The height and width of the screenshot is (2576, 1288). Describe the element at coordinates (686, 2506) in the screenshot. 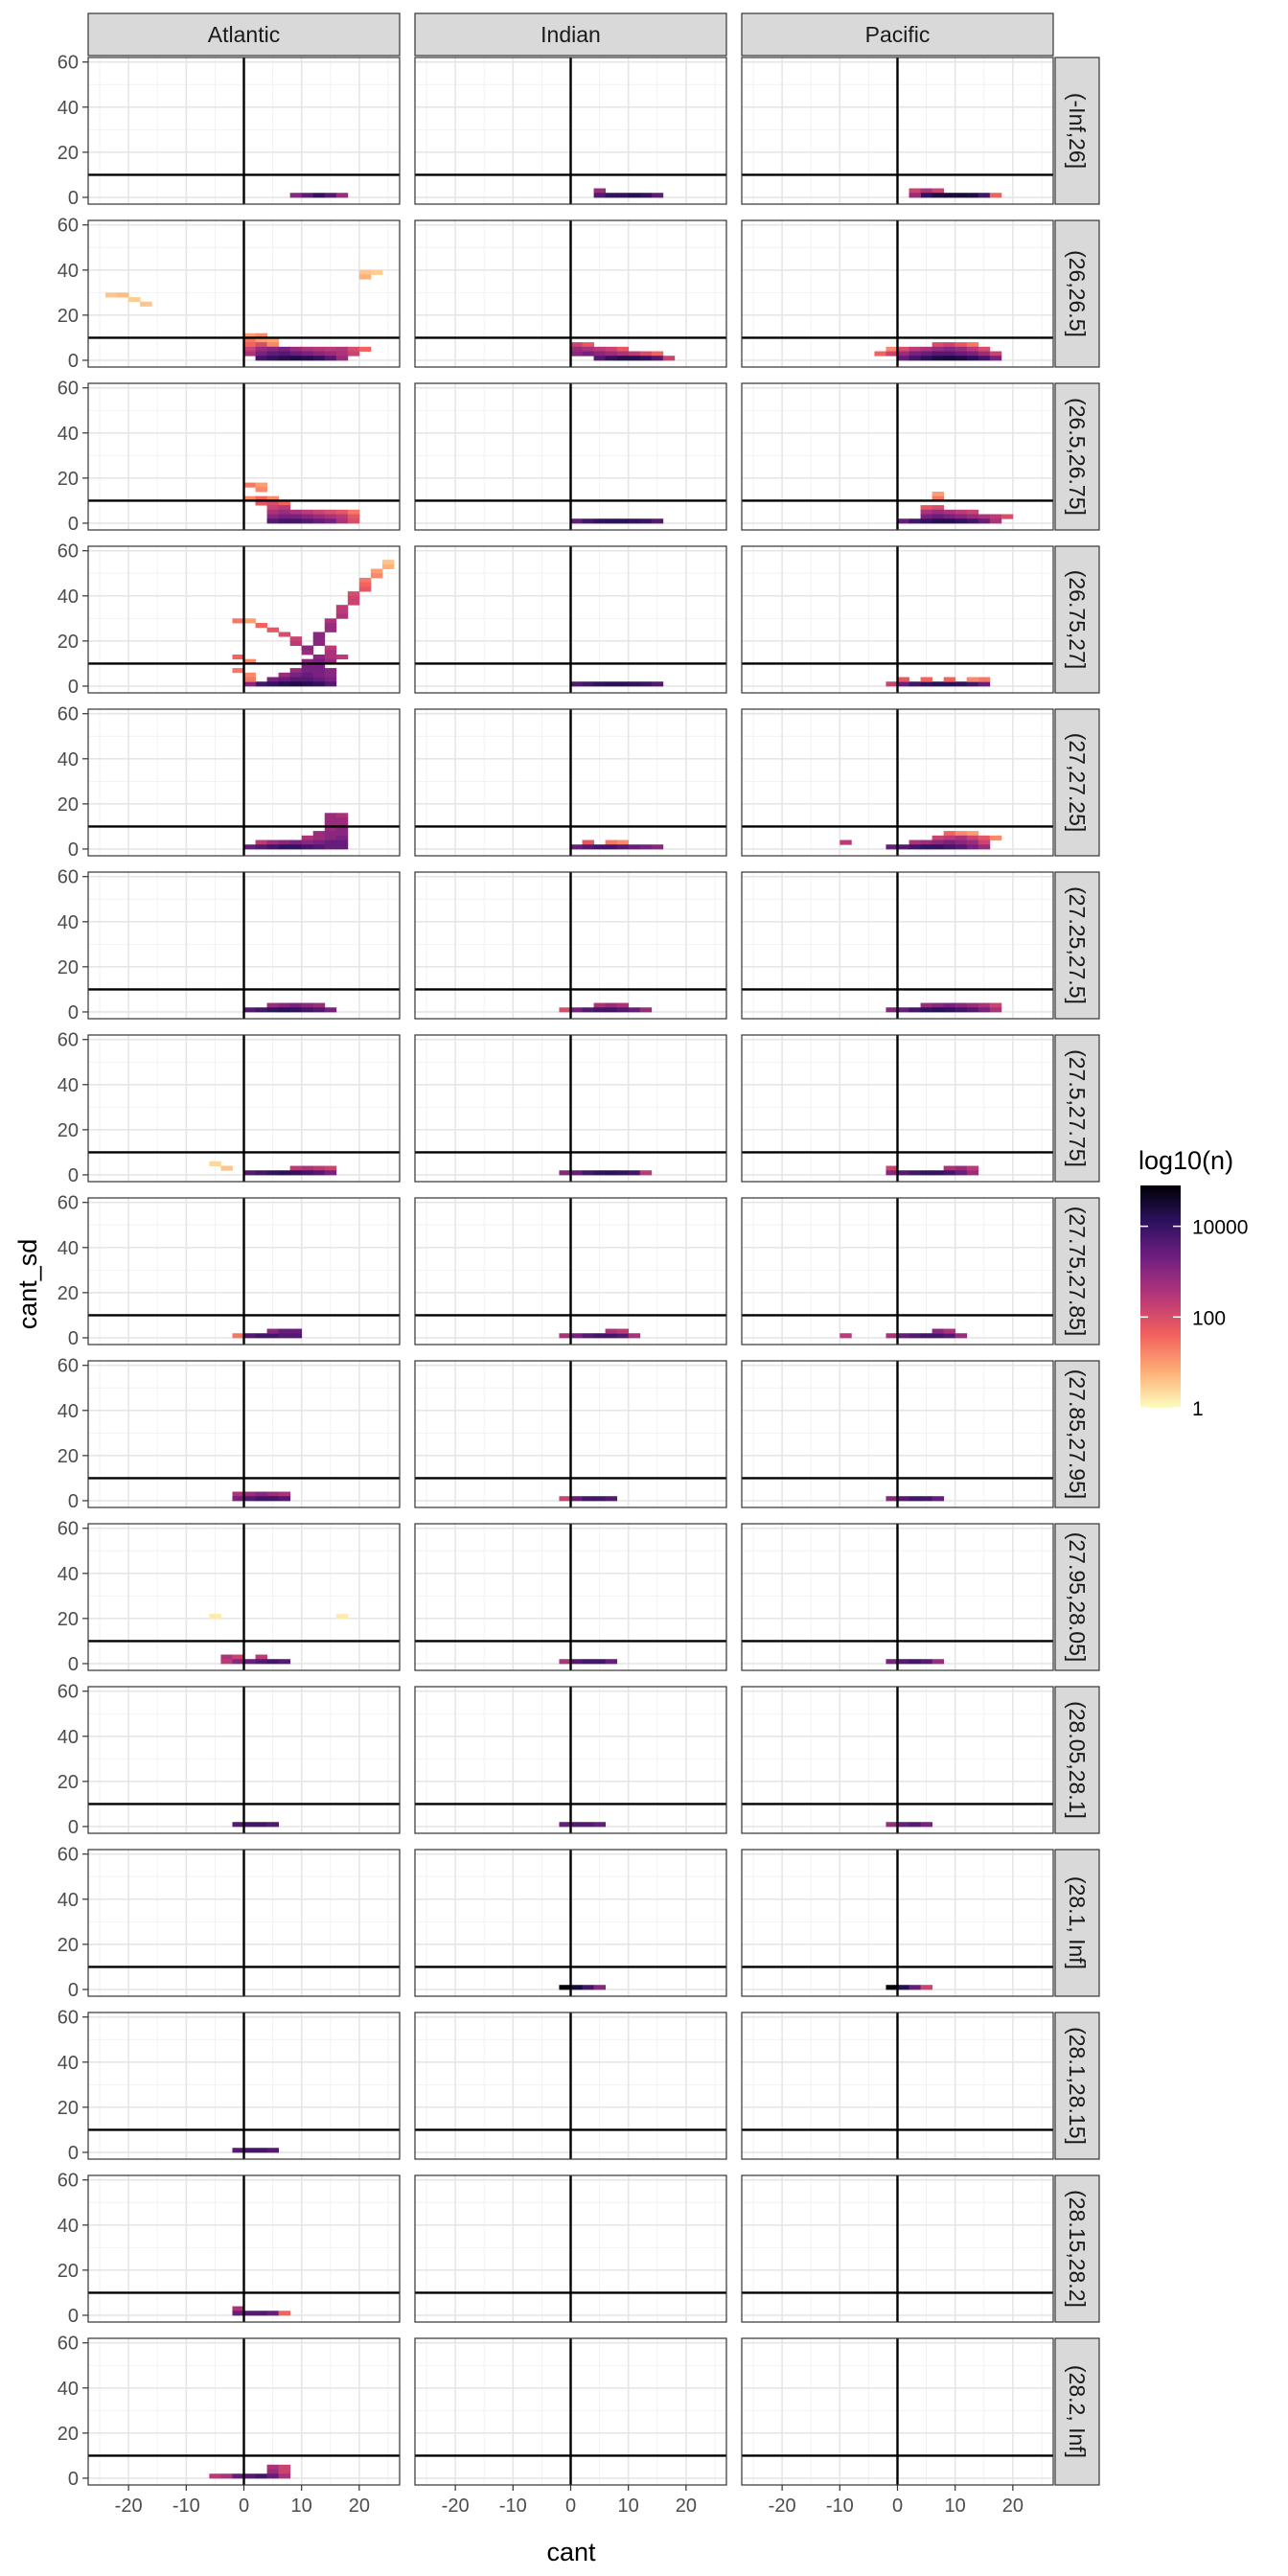

I see `x-tick-label: 20` at that location.